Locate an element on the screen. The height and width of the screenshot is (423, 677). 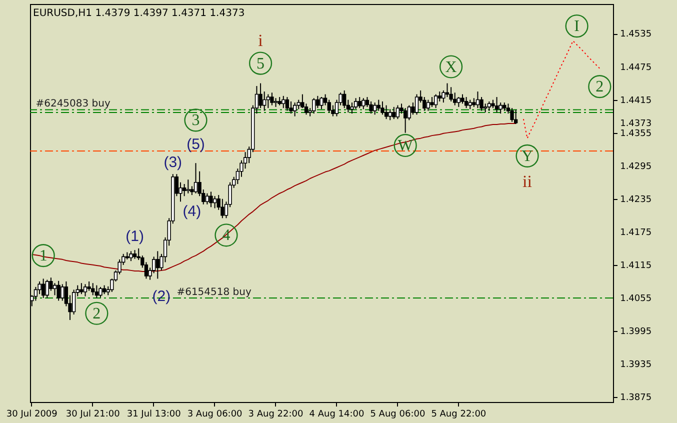
y-tick-label: 1.4055 is located at coordinates (636, 299).